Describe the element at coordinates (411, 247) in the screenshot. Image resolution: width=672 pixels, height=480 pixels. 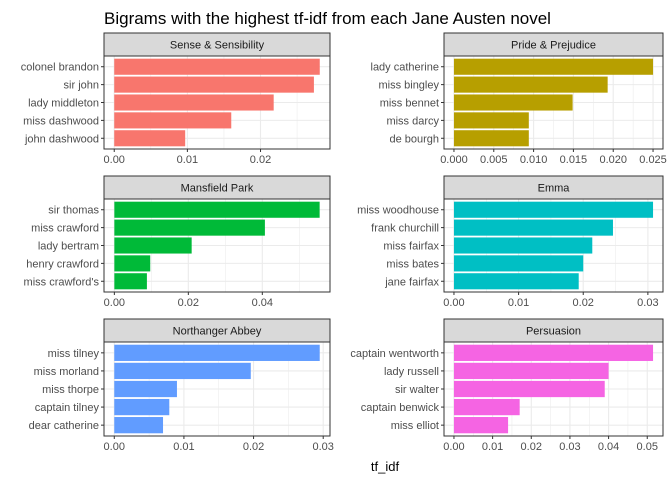
I see `y-tick-label: miss fairfax` at that location.